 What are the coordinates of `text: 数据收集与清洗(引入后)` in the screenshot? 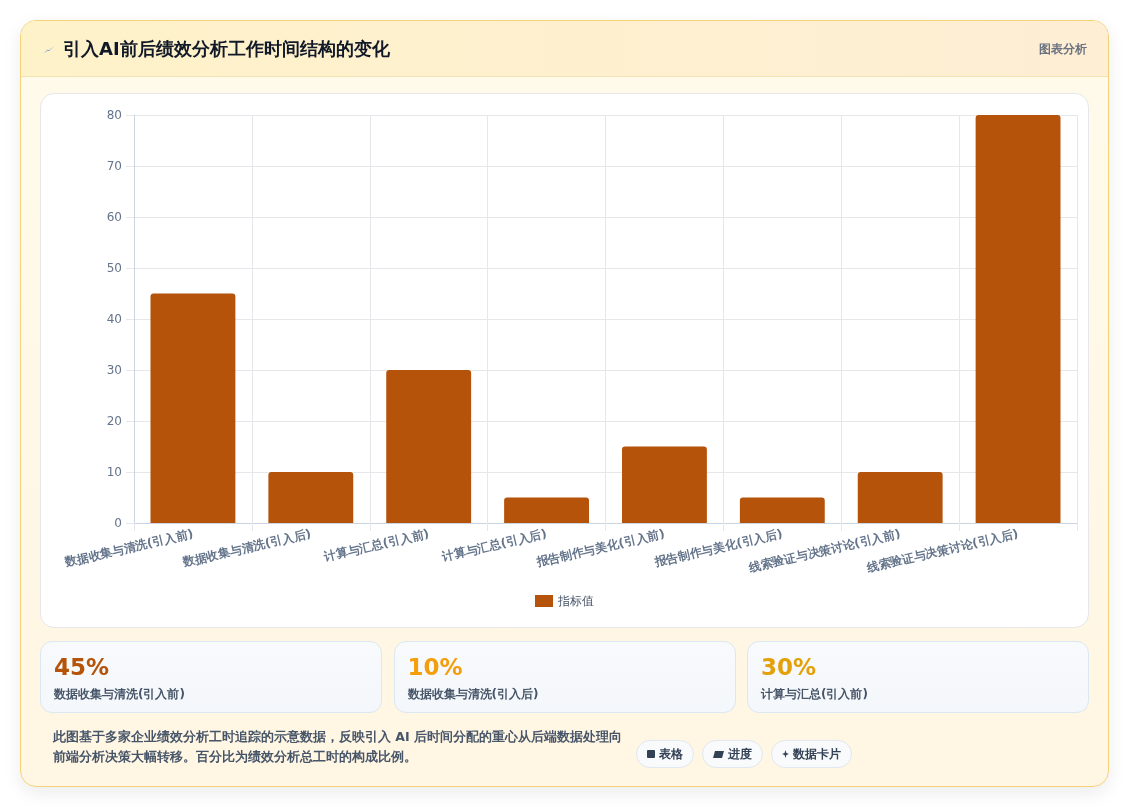 It's located at (473, 694).